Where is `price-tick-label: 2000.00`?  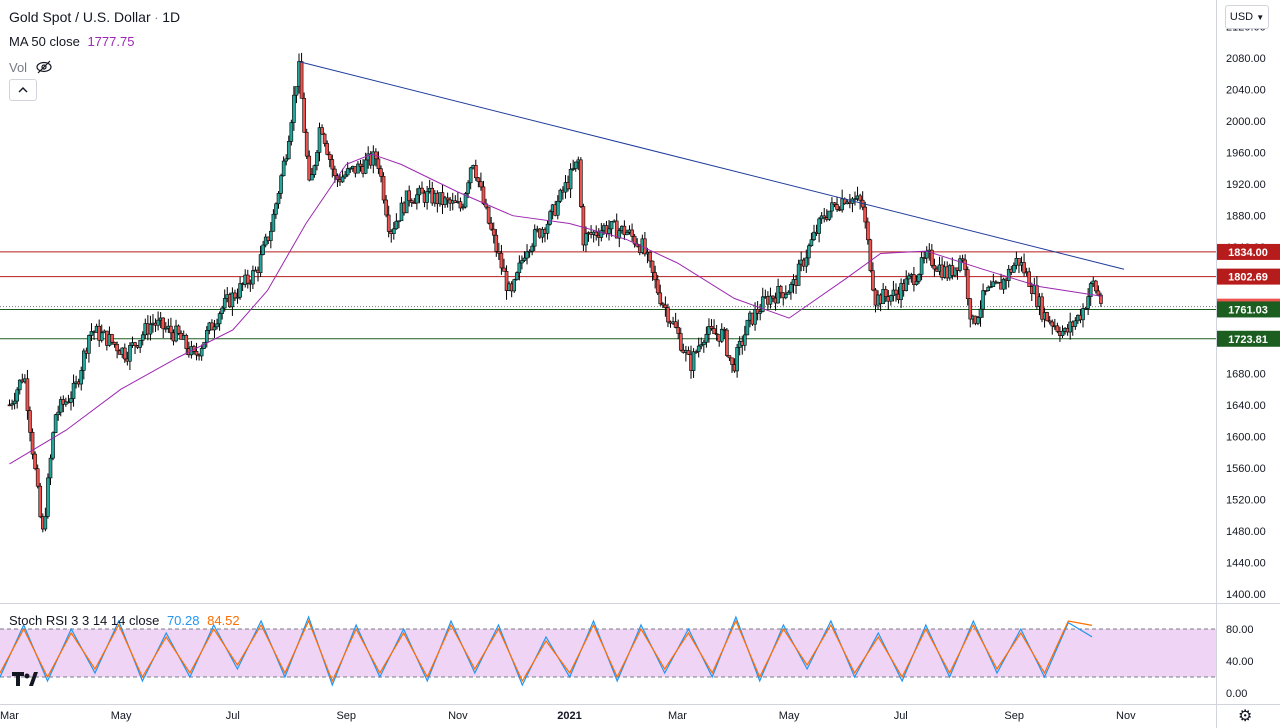
price-tick-label: 2000.00 is located at coordinates (1246, 122).